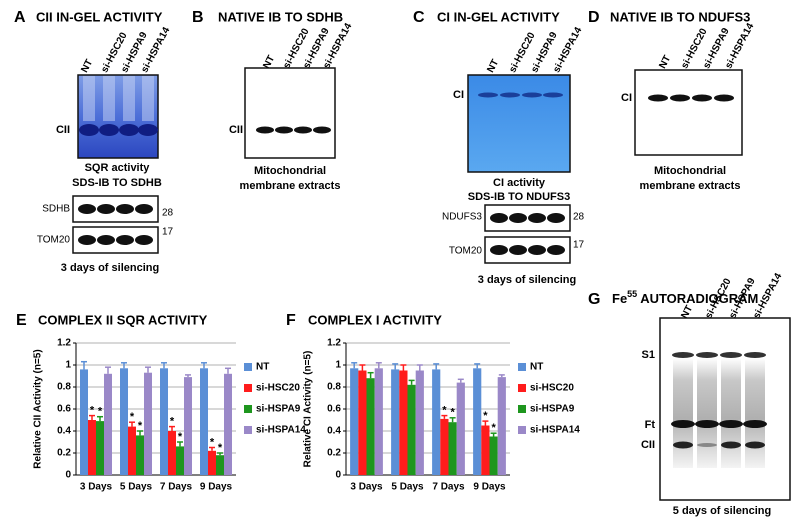 This screenshot has height=521, width=800. What do you see at coordinates (338, 475) in the screenshot?
I see `y-tick-label: 0` at bounding box center [338, 475].